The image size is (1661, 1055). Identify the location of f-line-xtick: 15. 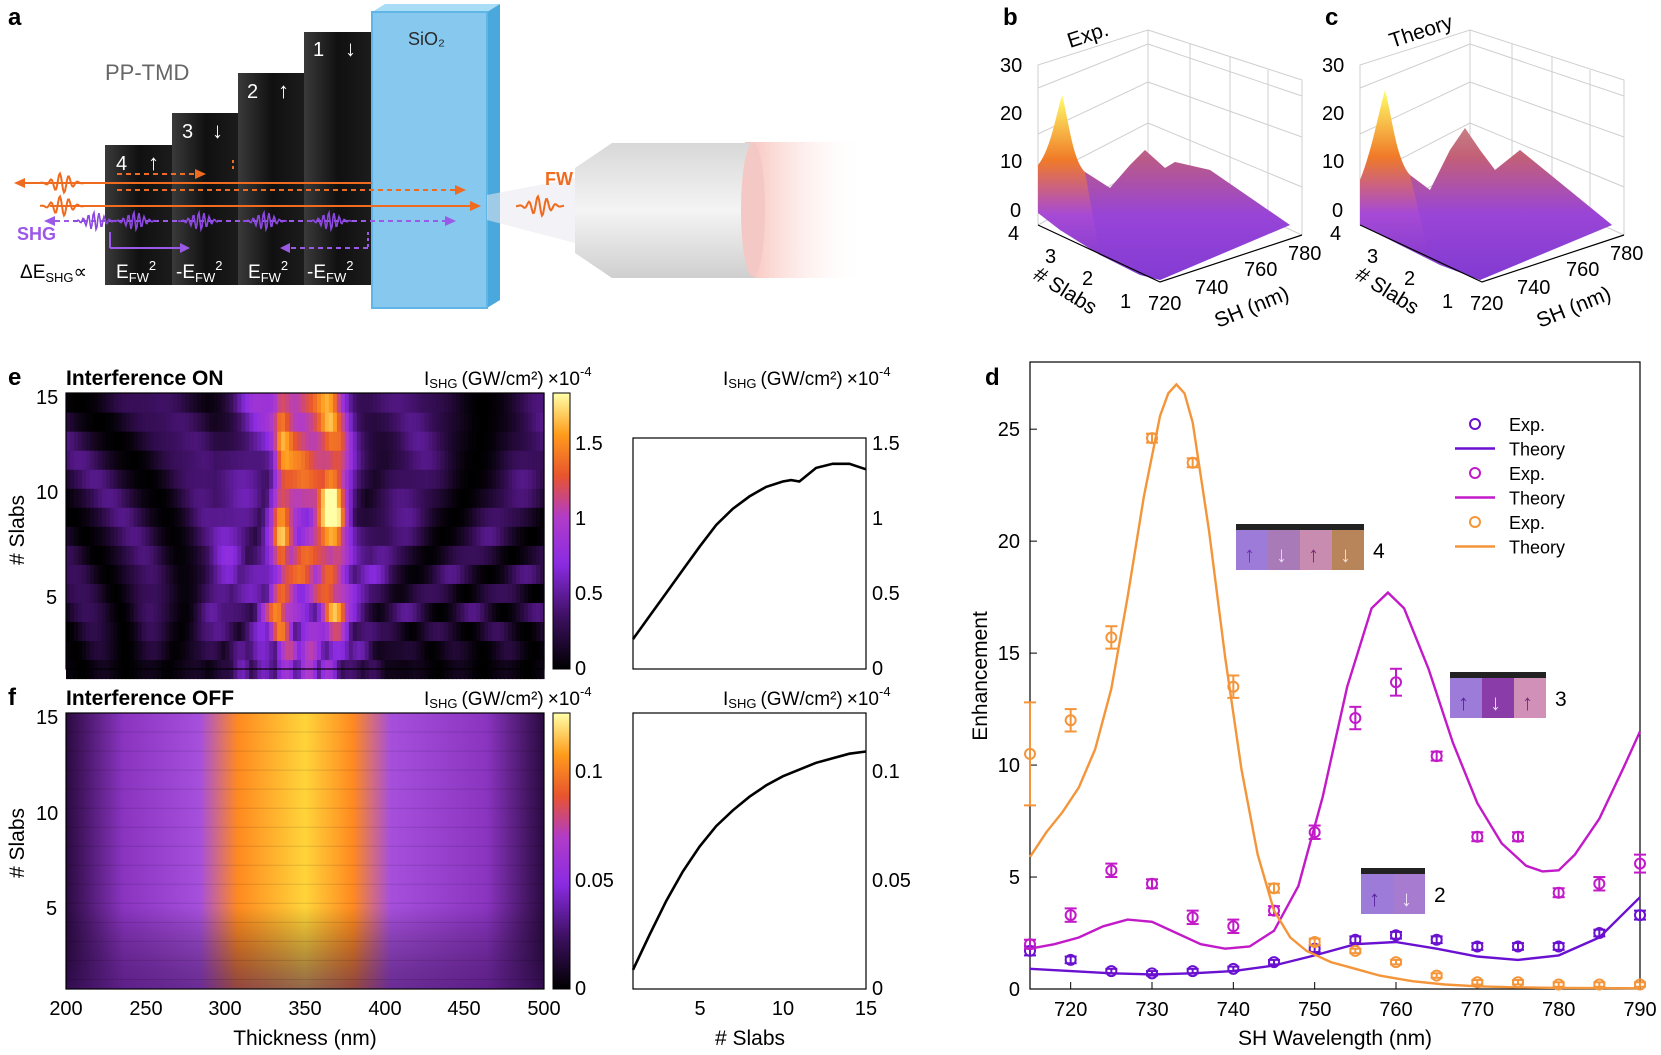
(866, 1009).